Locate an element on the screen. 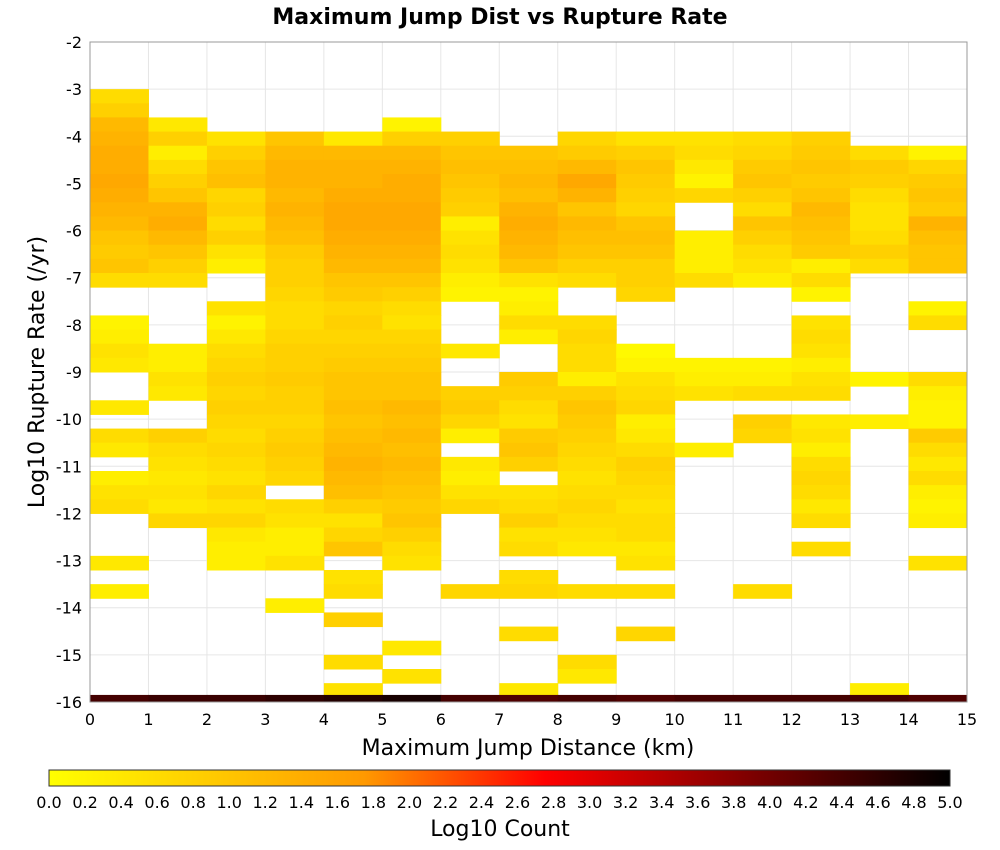 The width and height of the screenshot is (1000, 850). x-tick-label: 15 is located at coordinates (967, 719).